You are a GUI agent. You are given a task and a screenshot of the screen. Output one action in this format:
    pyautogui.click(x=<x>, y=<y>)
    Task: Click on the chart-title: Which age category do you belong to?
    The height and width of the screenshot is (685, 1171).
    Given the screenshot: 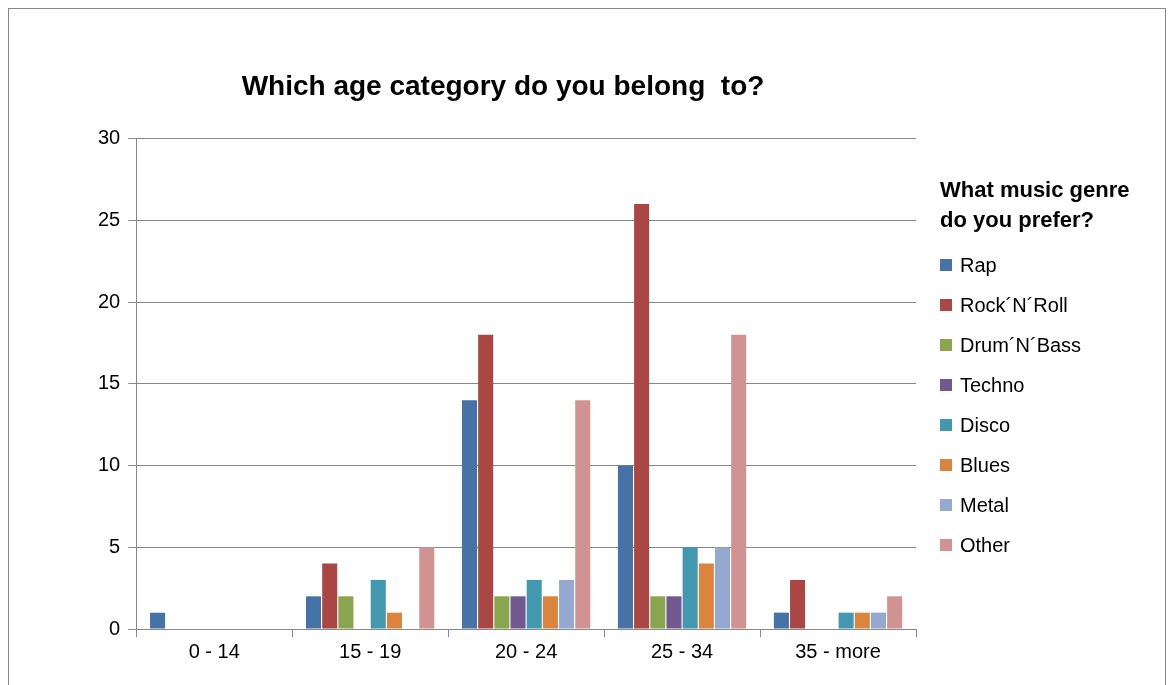 What is the action you would take?
    pyautogui.click(x=503, y=85)
    